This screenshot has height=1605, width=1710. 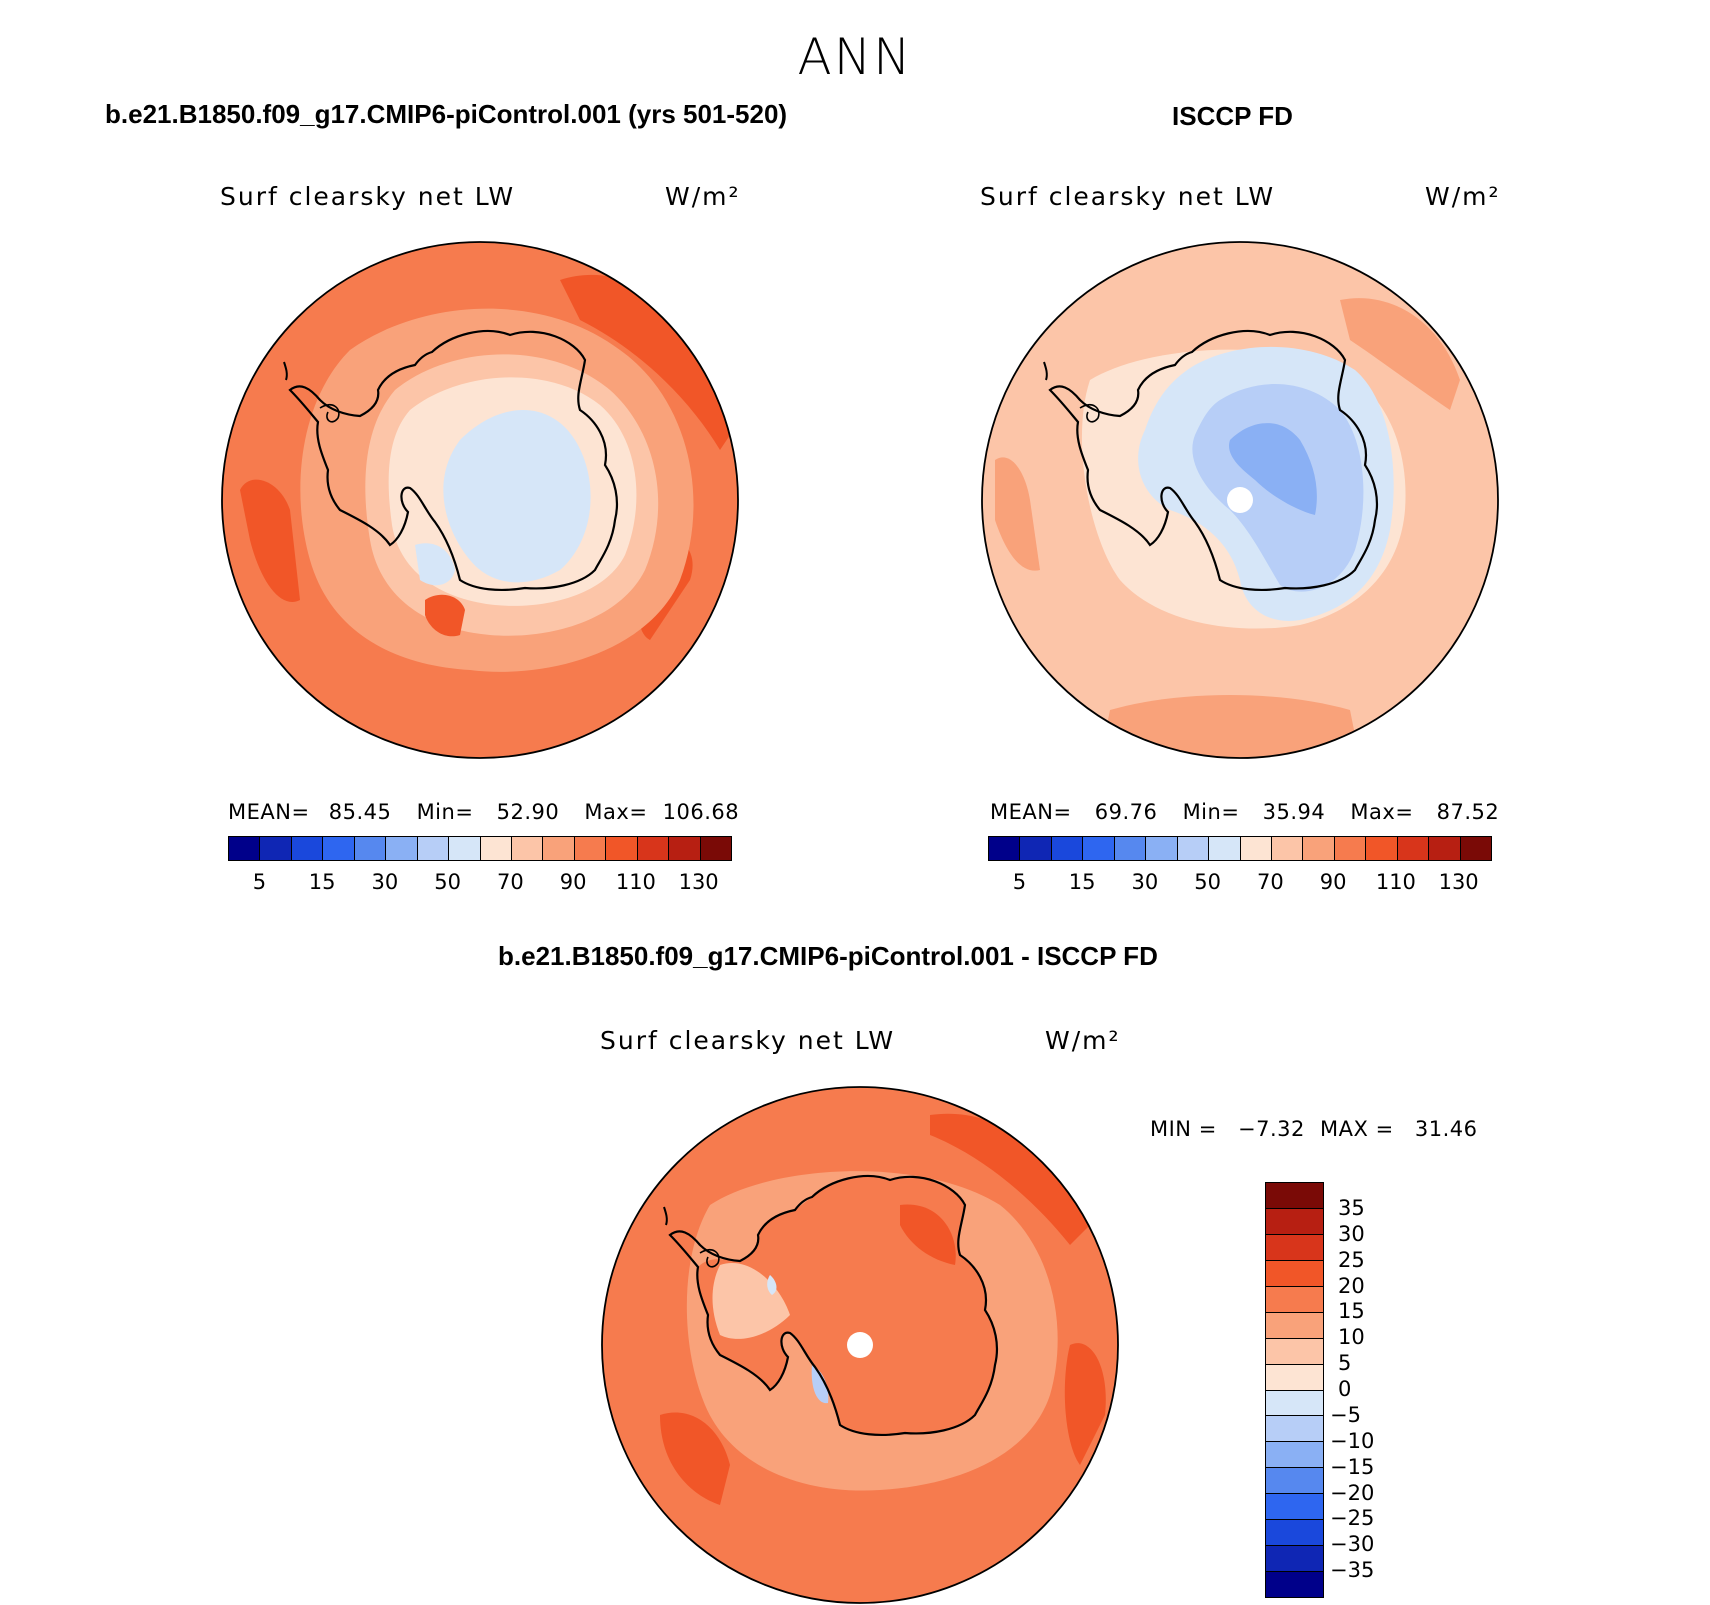 I want to click on diff-antarctica-coastline, so click(x=833, y=1305).